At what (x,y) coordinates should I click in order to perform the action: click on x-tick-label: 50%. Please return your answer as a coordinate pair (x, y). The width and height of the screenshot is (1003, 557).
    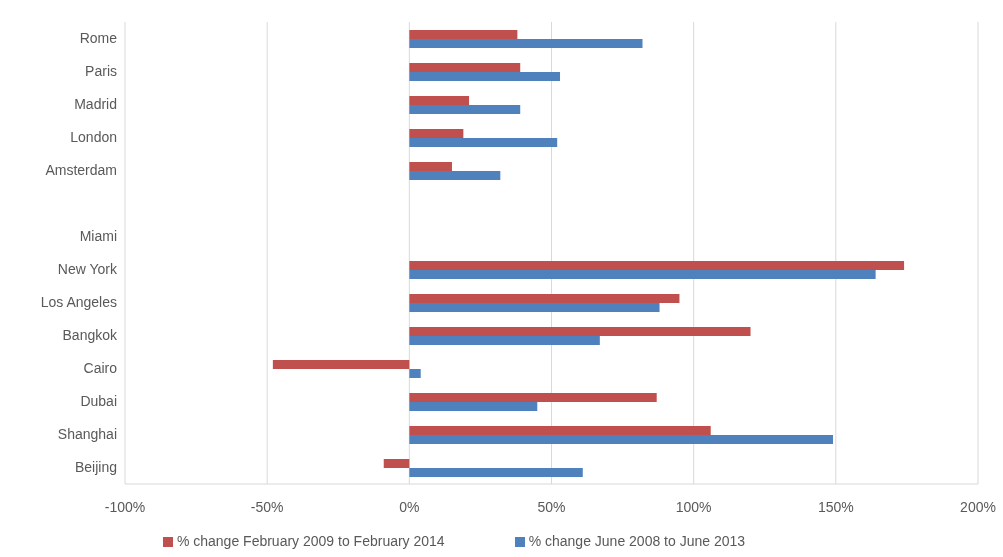
    Looking at the image, I should click on (551, 506).